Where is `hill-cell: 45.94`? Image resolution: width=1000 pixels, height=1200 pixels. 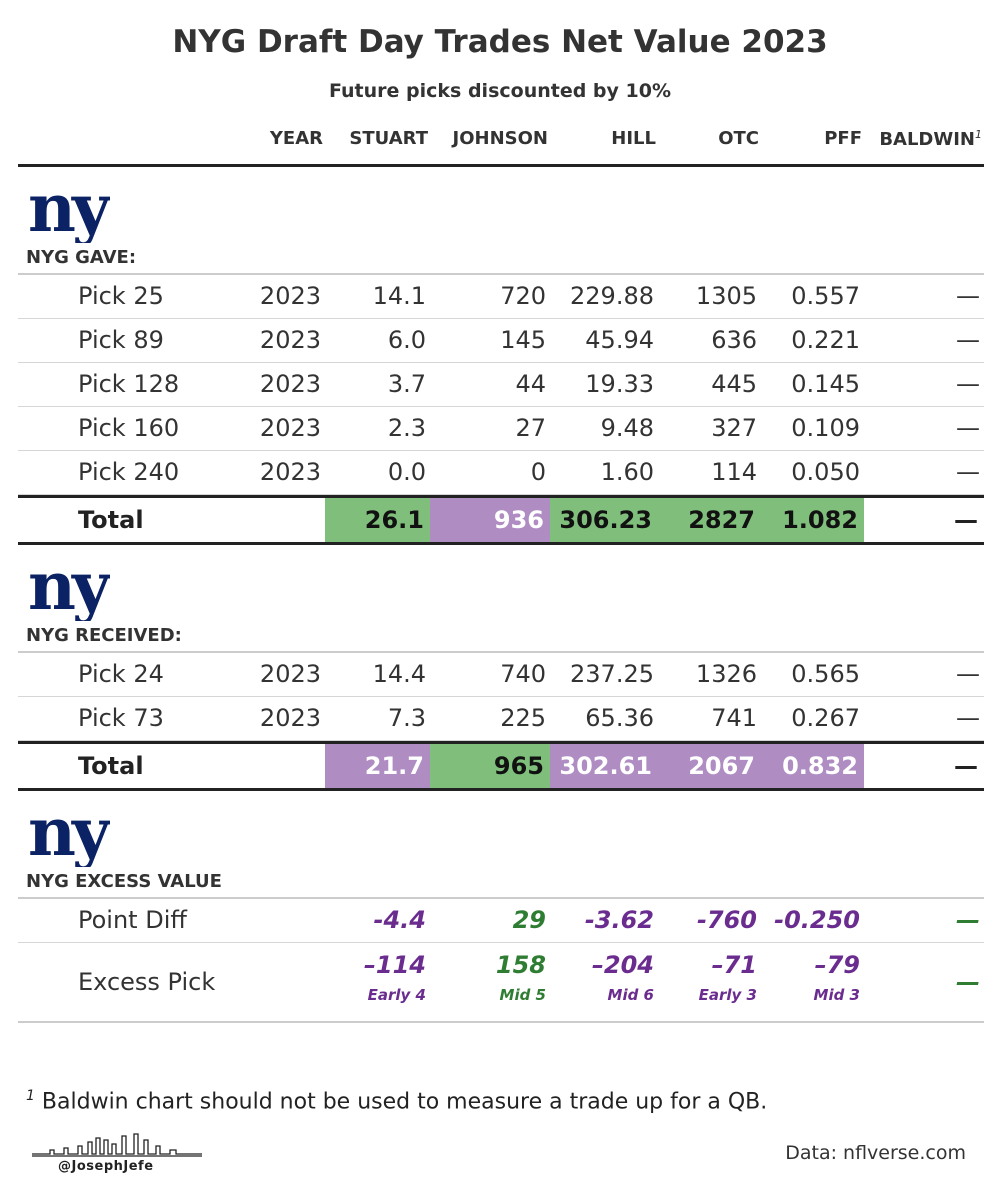
hill-cell: 45.94 is located at coordinates (619, 340).